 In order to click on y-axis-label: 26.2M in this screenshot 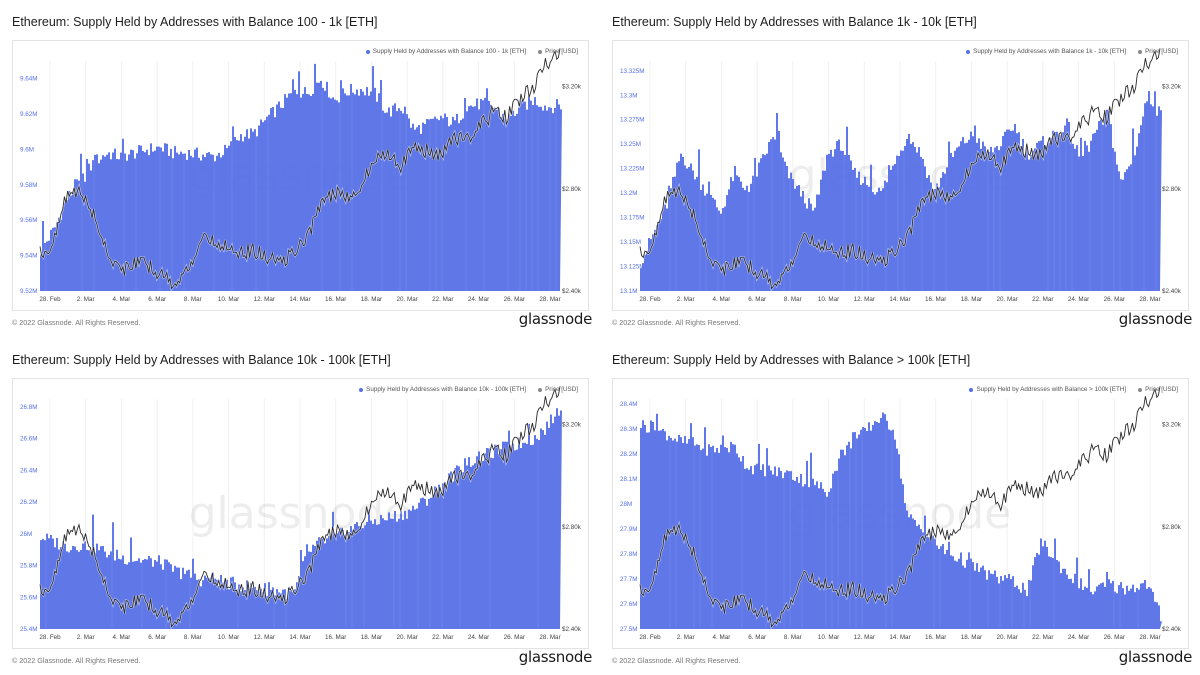, I will do `click(29, 502)`.